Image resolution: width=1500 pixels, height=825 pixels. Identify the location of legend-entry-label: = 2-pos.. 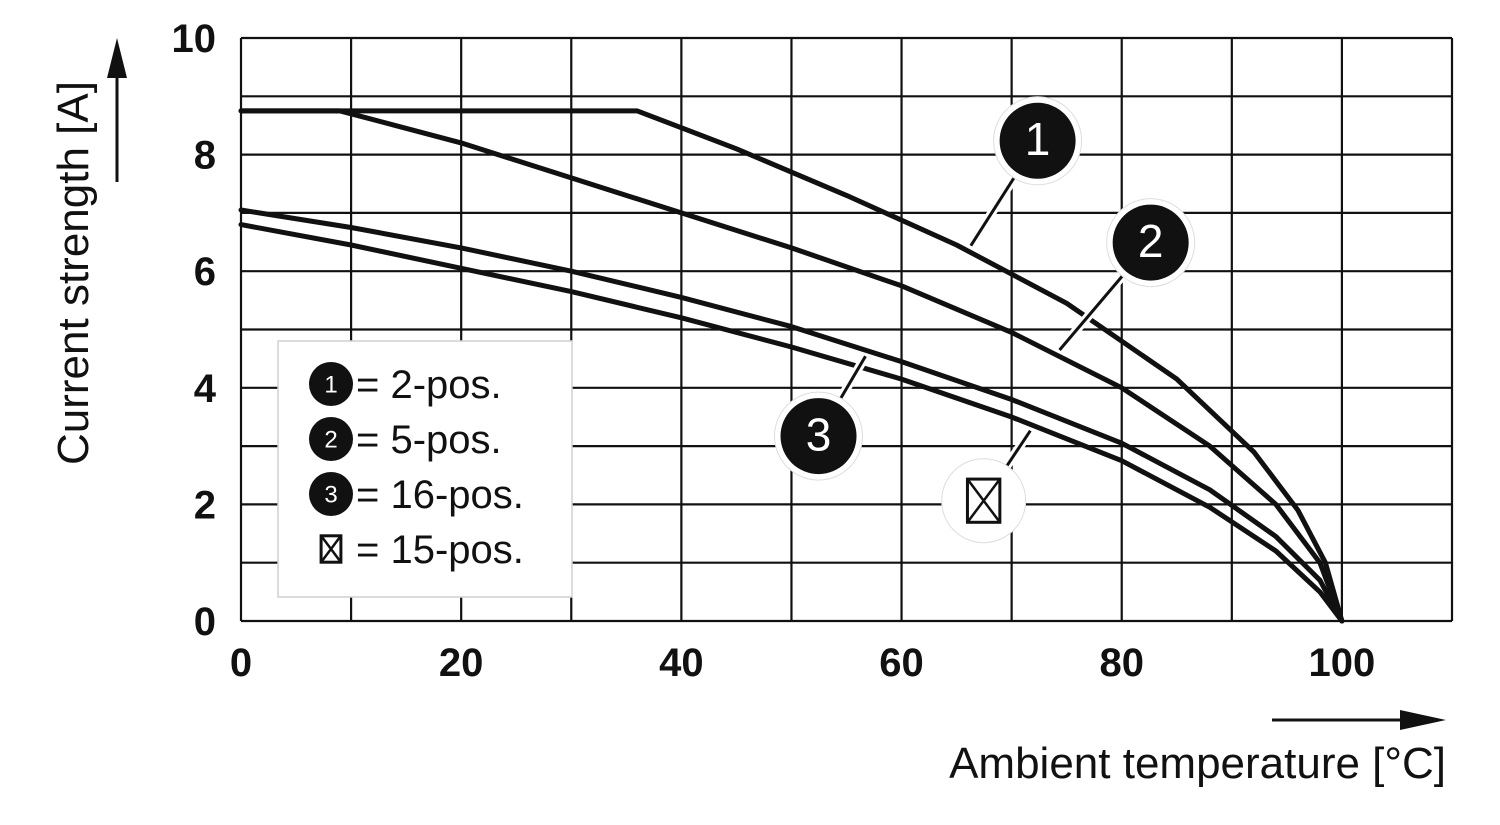
(429, 385).